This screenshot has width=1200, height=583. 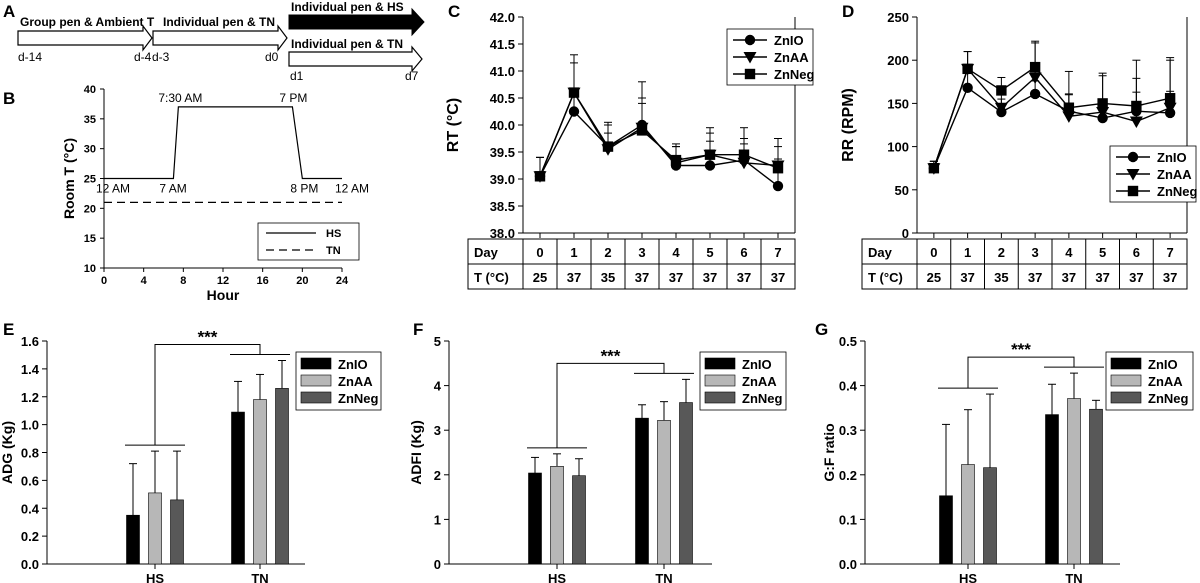 I want to click on table-day-cell: 0, so click(x=539, y=252).